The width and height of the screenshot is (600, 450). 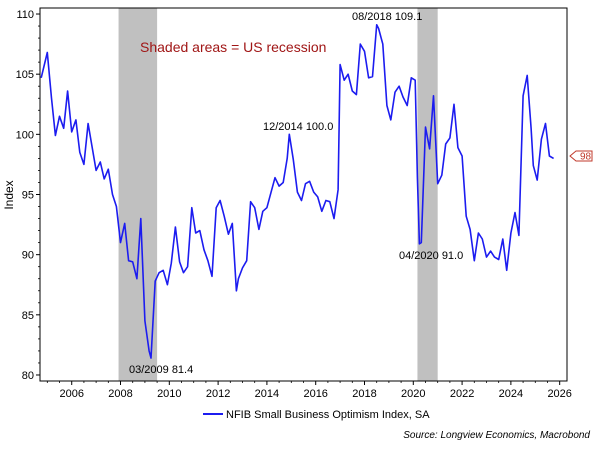 What do you see at coordinates (28, 316) in the screenshot?
I see `y-tick-label: 85` at bounding box center [28, 316].